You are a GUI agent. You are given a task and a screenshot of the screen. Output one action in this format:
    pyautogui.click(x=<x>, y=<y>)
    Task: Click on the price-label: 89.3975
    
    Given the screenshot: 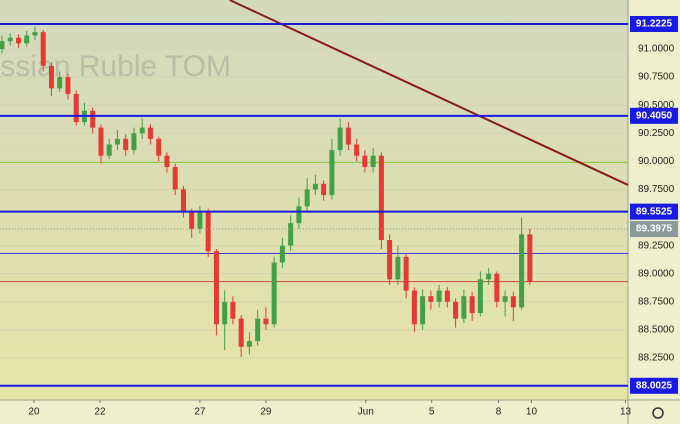 What is the action you would take?
    pyautogui.click(x=654, y=229)
    